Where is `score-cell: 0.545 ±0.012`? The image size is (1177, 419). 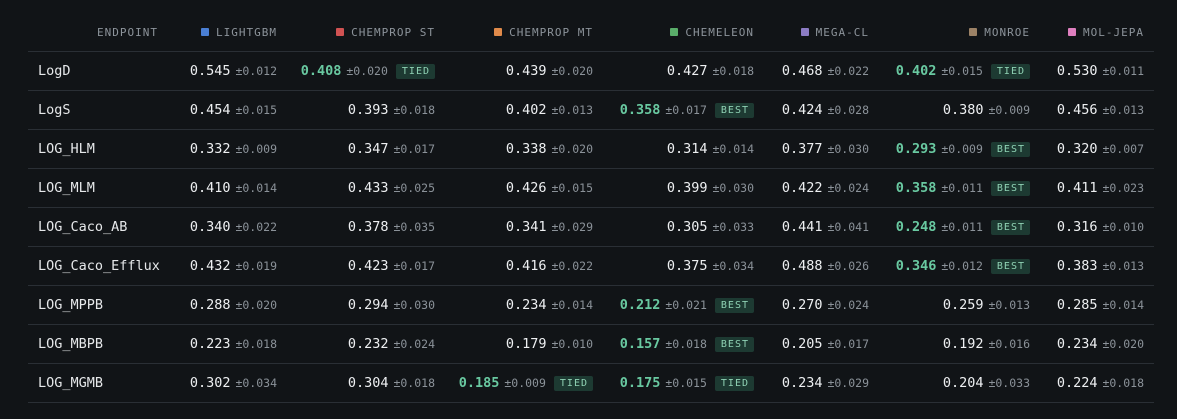 score-cell: 0.545 ±0.012 is located at coordinates (228, 71).